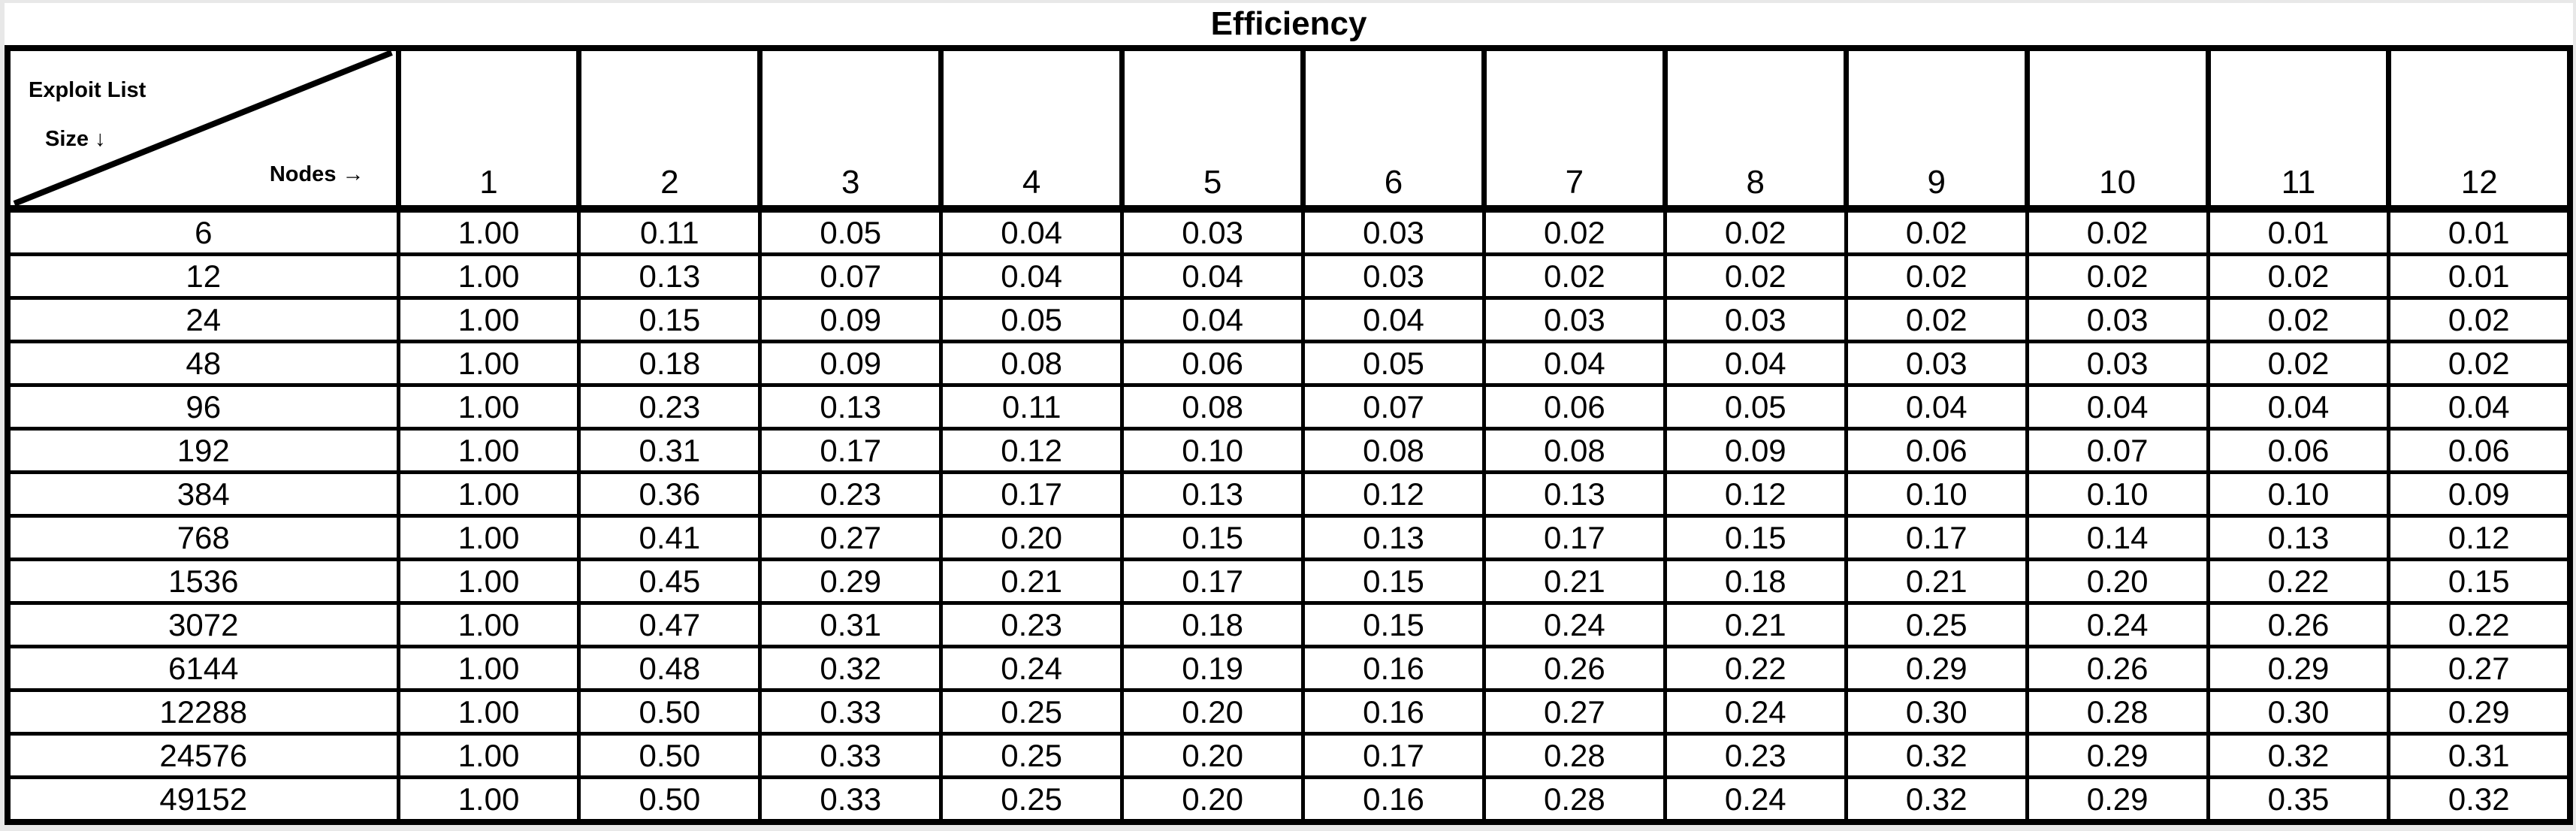  Describe the element at coordinates (670, 581) in the screenshot. I see `table-cell: 0.45` at that location.